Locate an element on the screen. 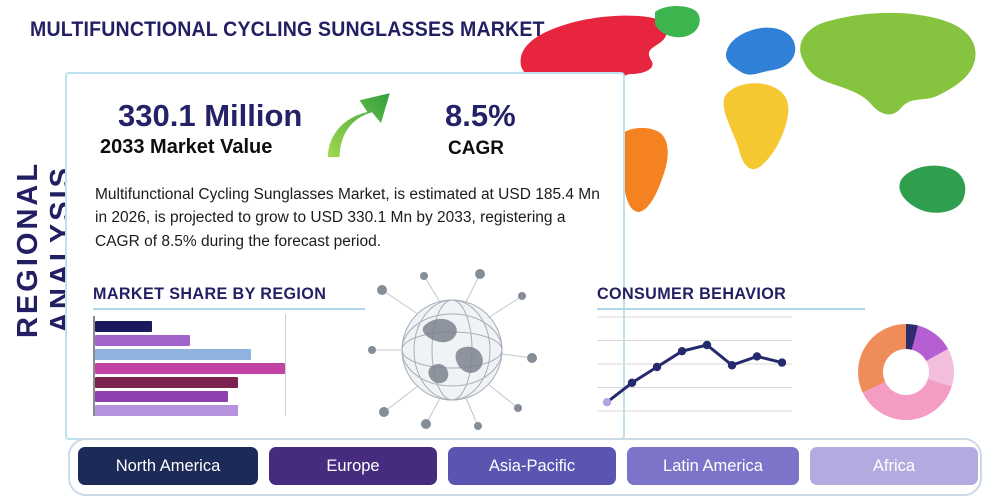  market-value-stat: 330.1 Million is located at coordinates (210, 115).